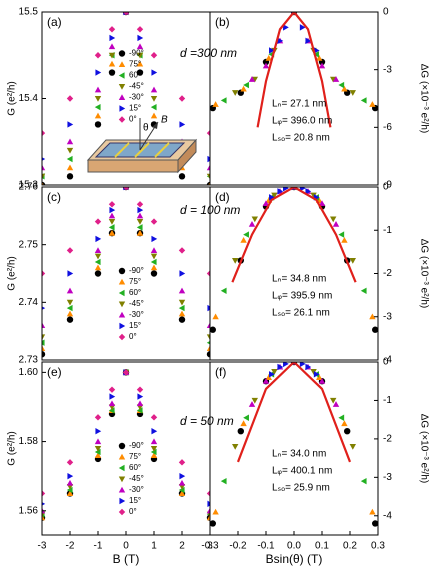  What do you see at coordinates (386, 187) in the screenshot?
I see `y-tick-label: 0` at bounding box center [386, 187].